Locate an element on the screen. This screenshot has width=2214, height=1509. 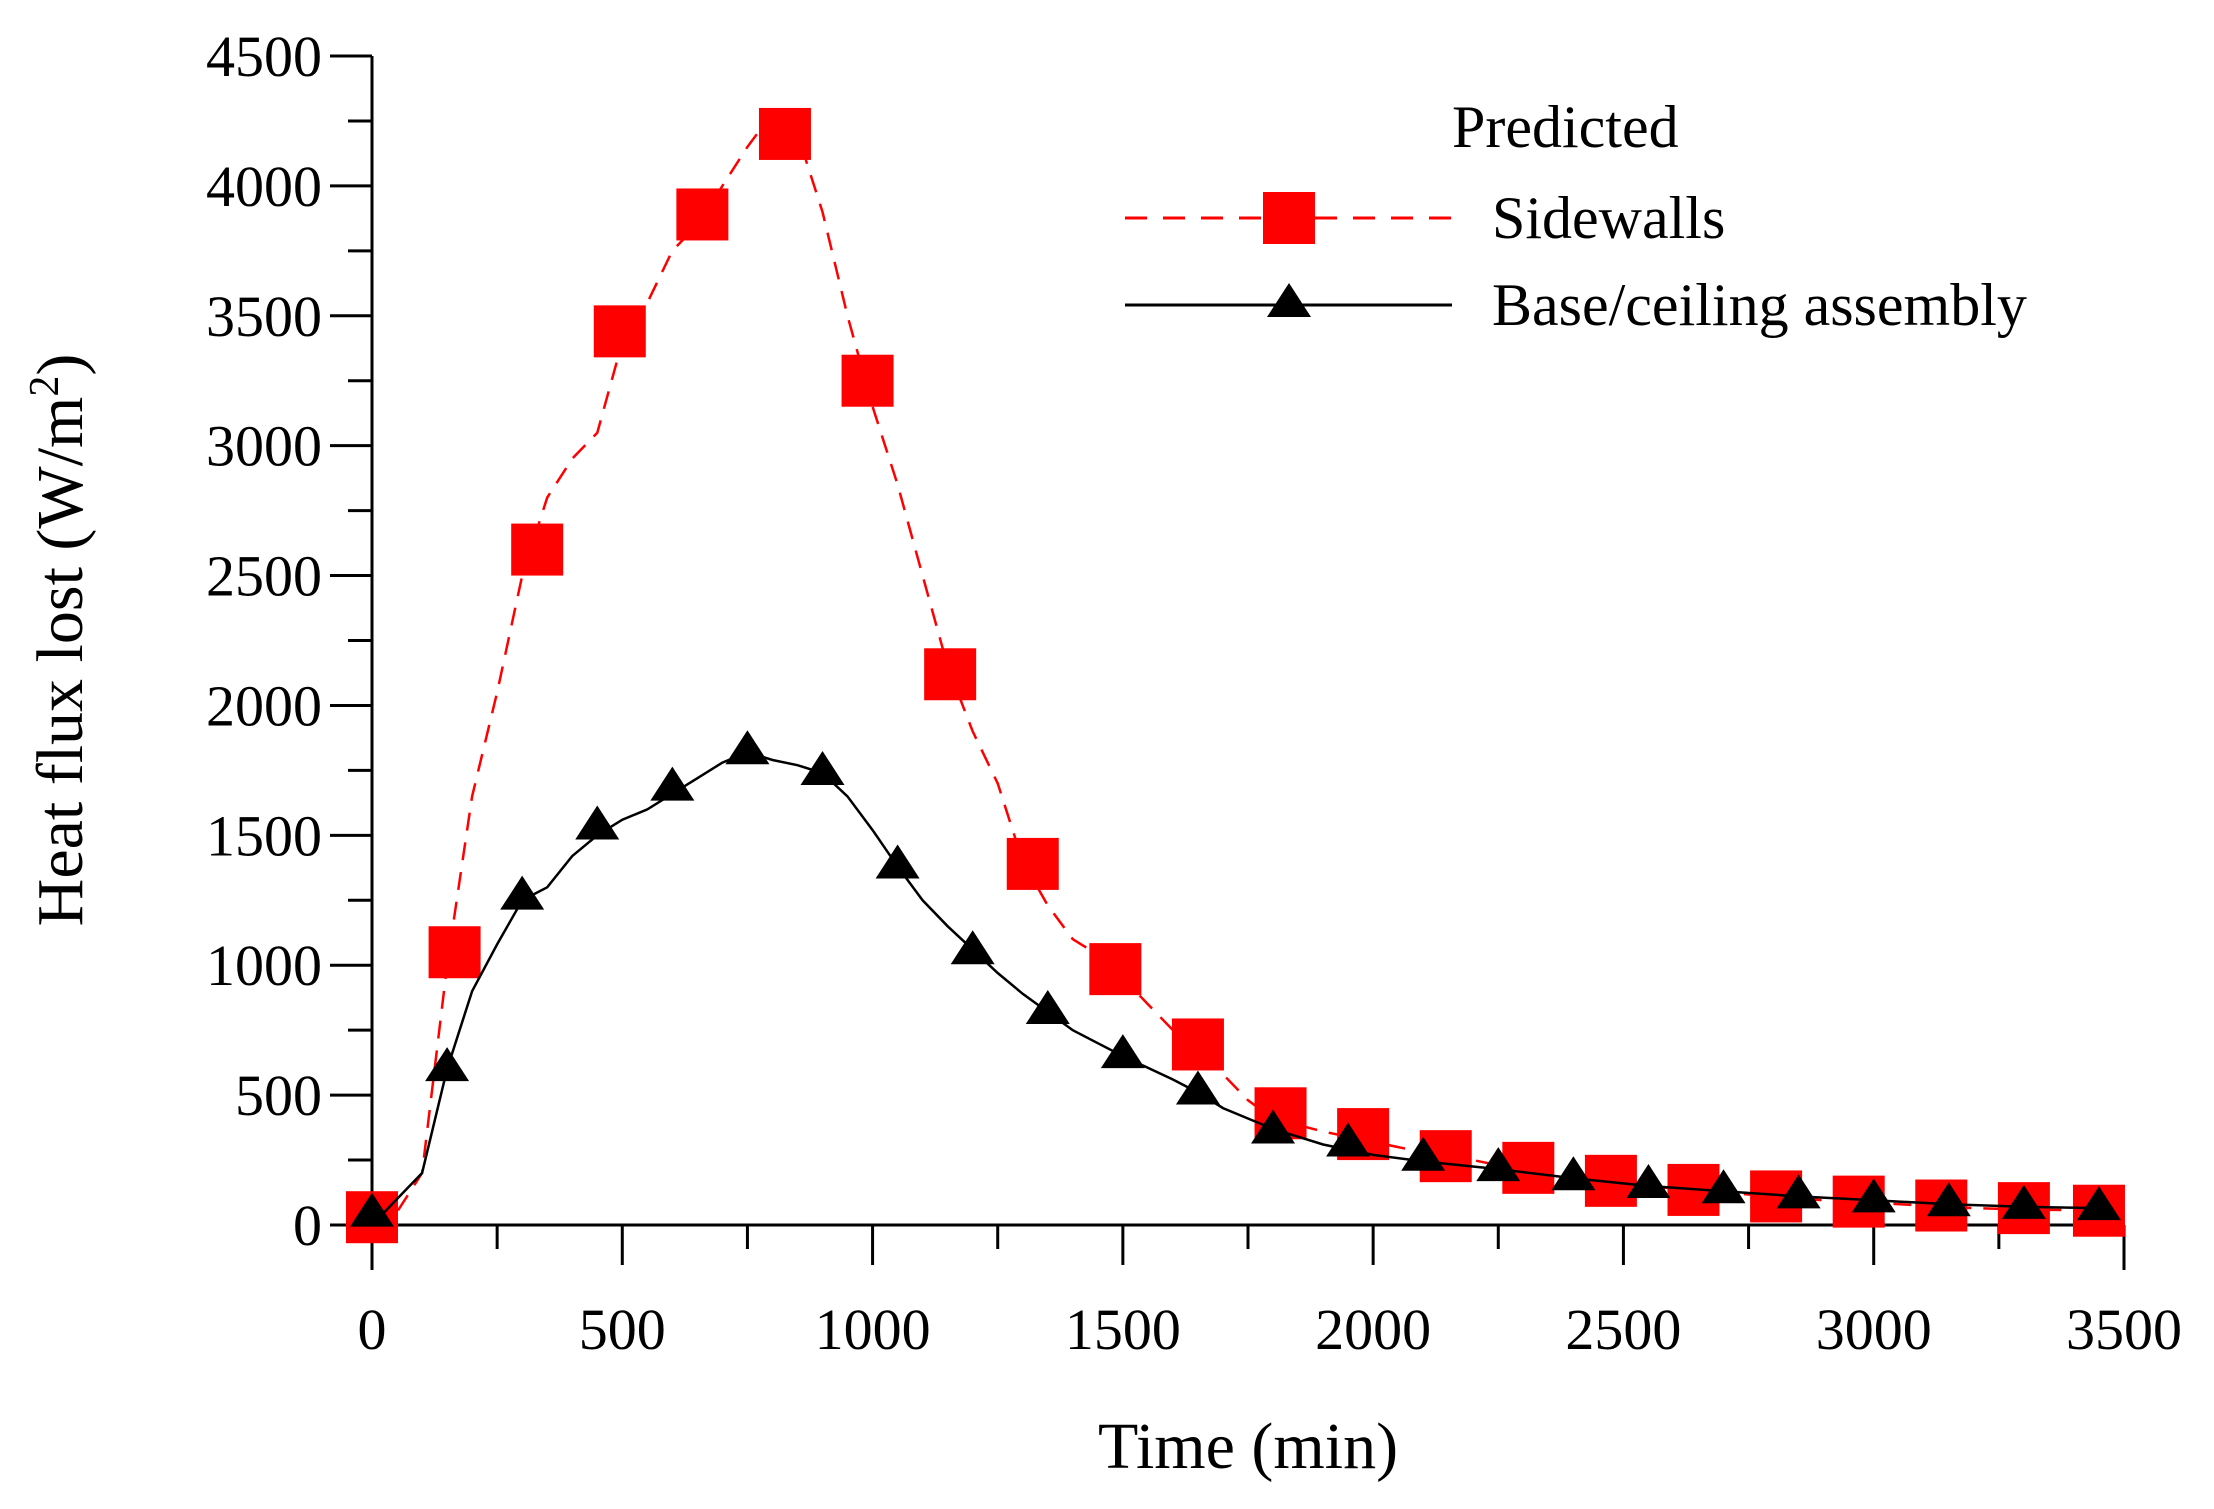
x-axis-title: Time (min) is located at coordinates (1248, 1446).